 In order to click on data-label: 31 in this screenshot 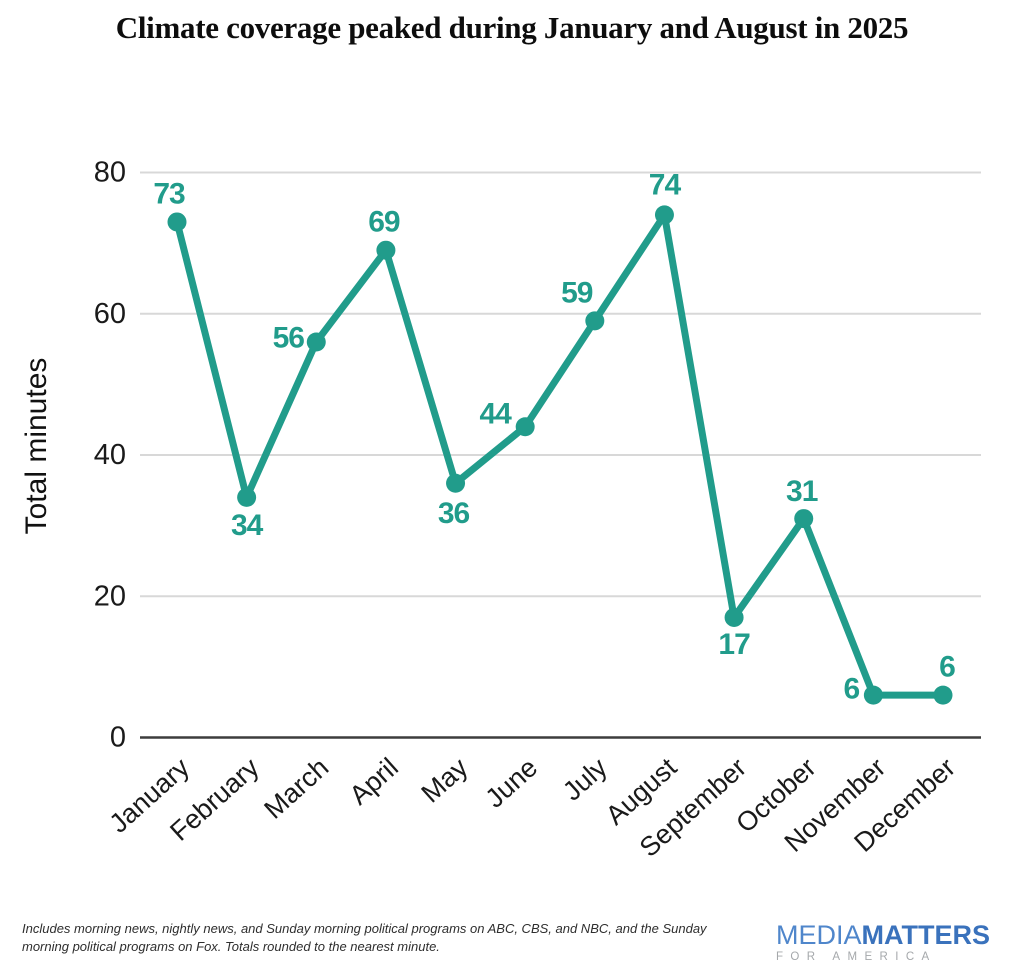, I will do `click(802, 491)`.